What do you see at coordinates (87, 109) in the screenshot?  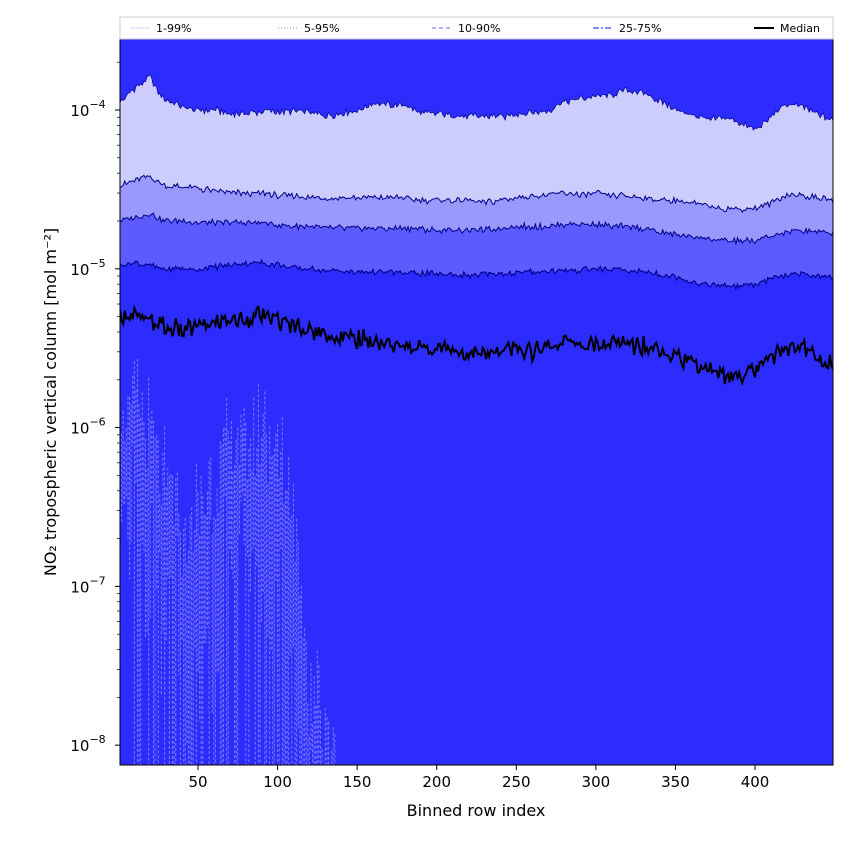 I see `y-tick-label: 10⁻⁴` at bounding box center [87, 109].